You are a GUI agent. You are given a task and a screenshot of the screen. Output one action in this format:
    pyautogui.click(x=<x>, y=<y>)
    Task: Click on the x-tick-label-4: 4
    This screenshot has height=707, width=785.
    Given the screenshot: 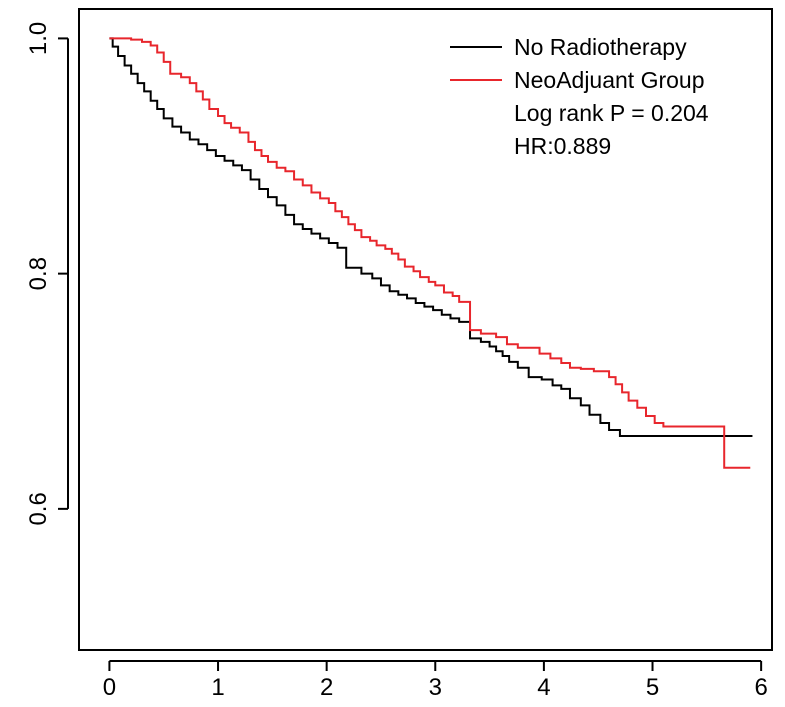 What is the action you would take?
    pyautogui.click(x=543, y=687)
    